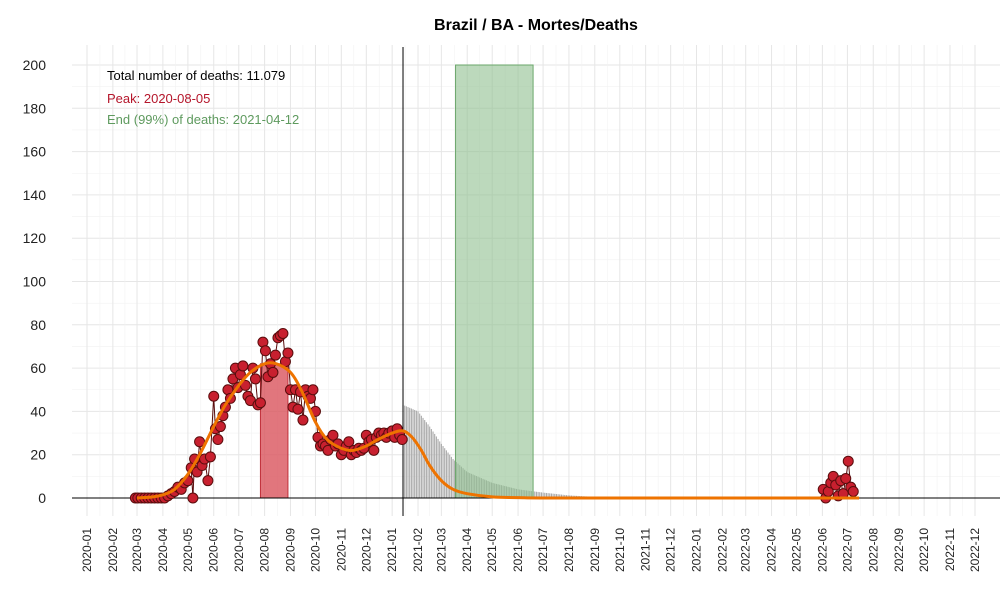 The height and width of the screenshot is (600, 1000). What do you see at coordinates (975, 550) in the screenshot?
I see `x-tick-label: 2022-12` at bounding box center [975, 550].